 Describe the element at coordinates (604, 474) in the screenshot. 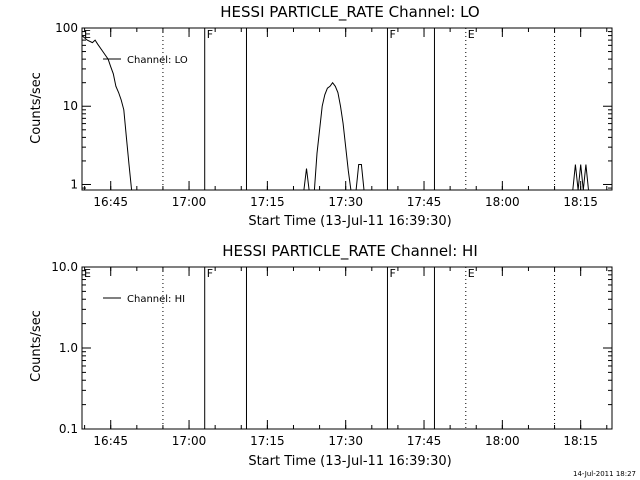

I see `timestamp: 14-Jul-2011 18:27` at that location.